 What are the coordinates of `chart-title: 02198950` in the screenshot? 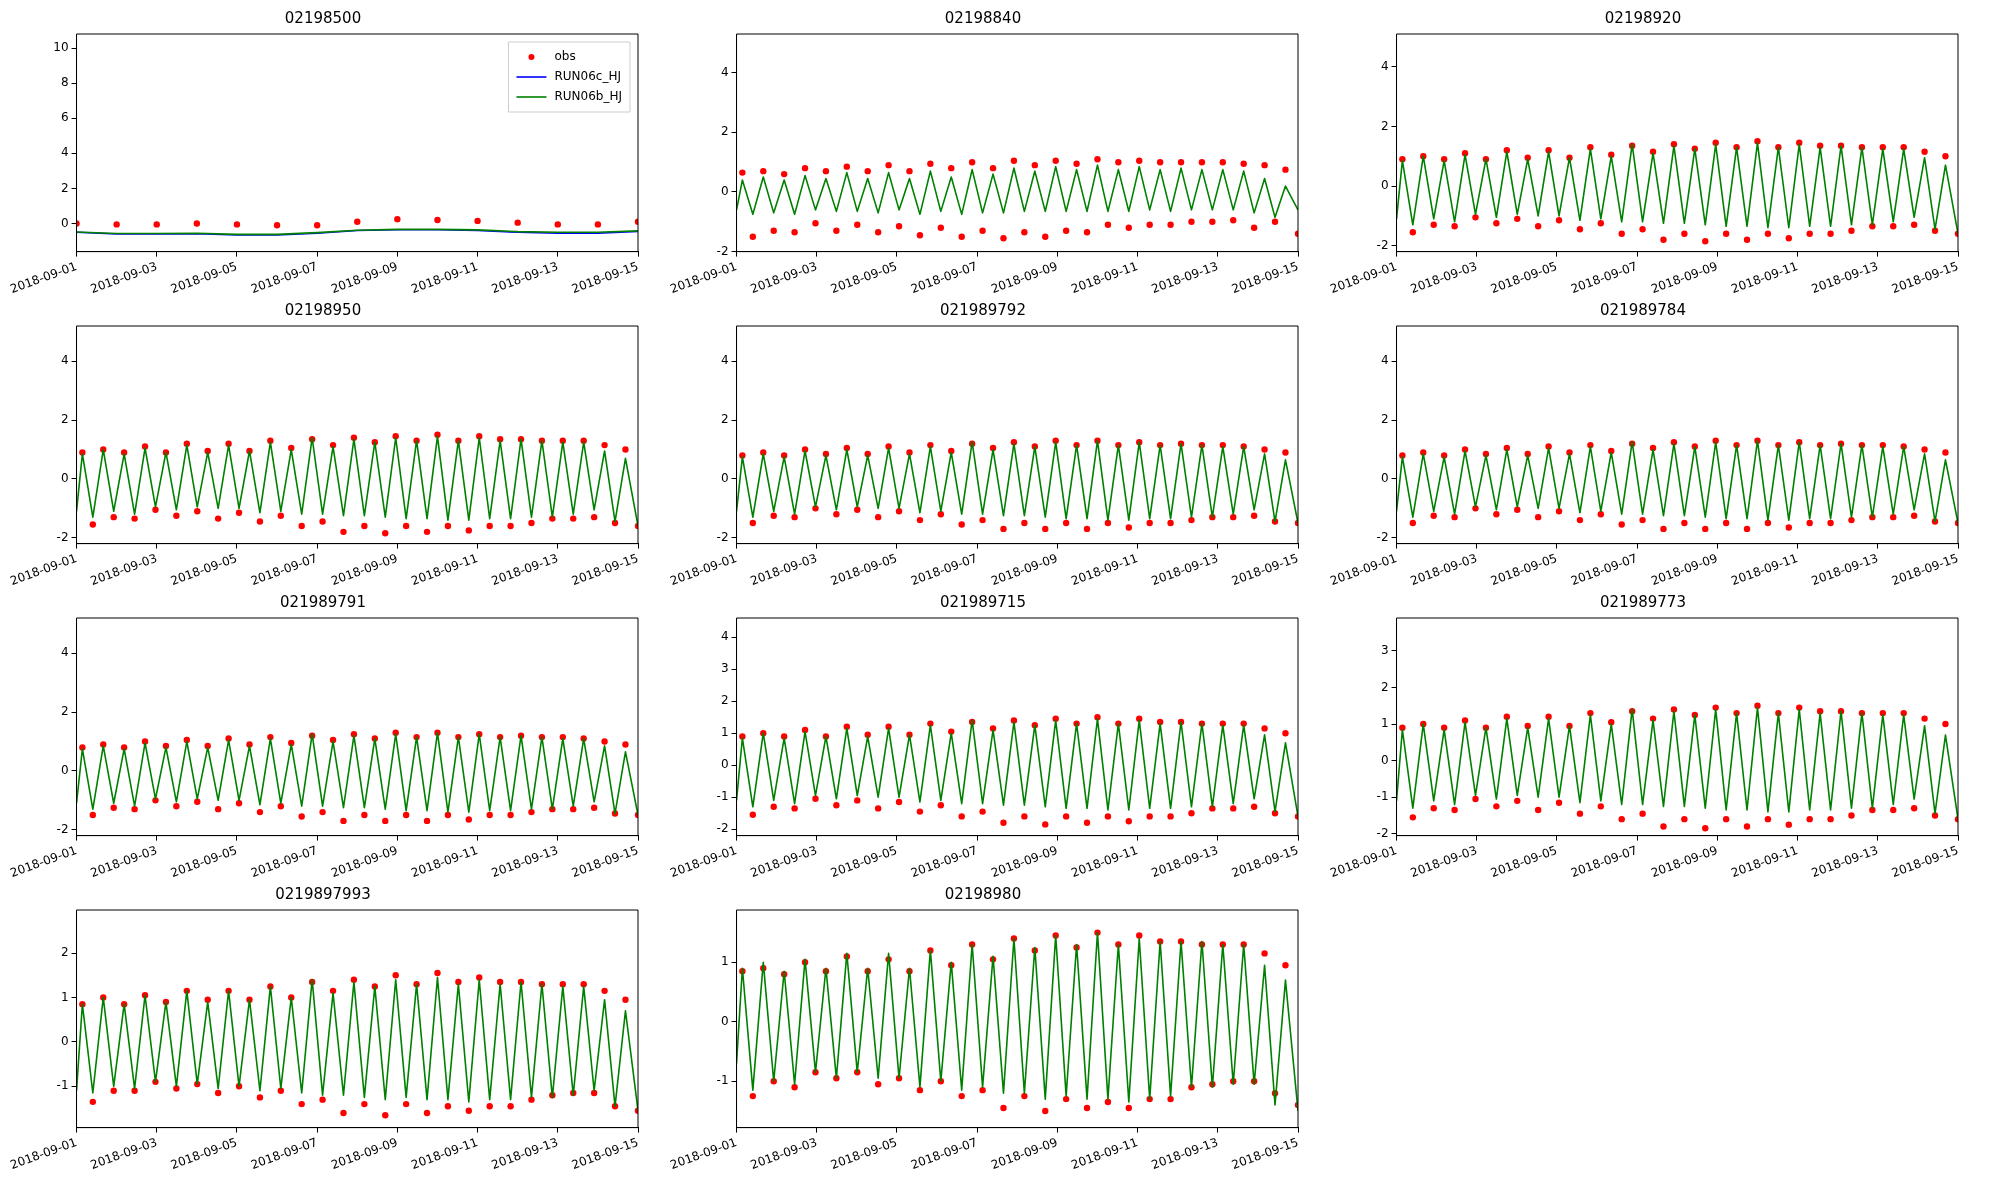 It's located at (323, 309).